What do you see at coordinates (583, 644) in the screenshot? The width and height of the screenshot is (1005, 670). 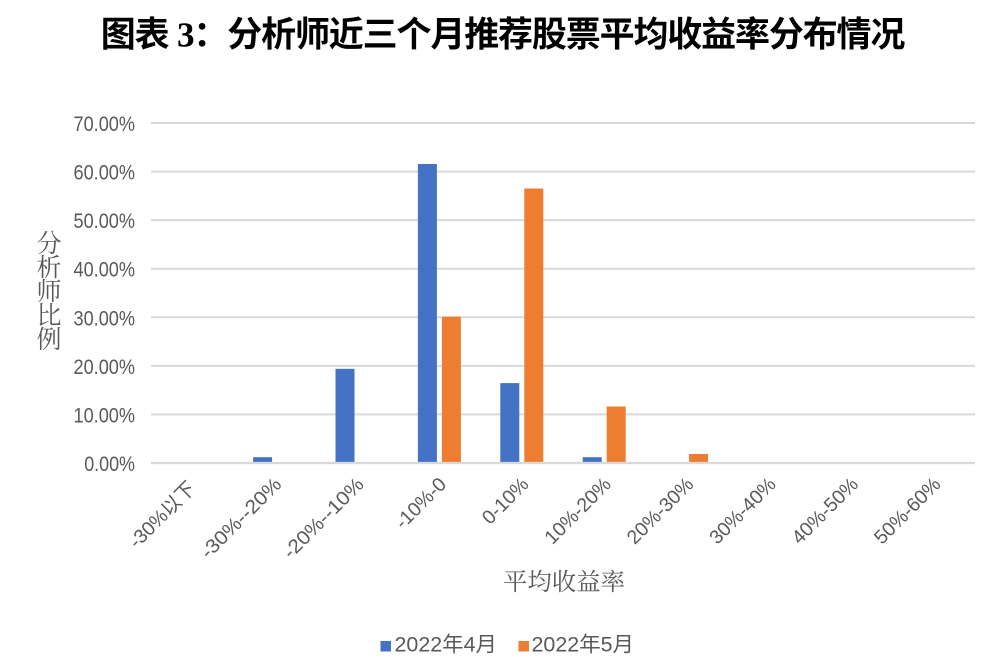 I see `svg-text: 2022年5月` at bounding box center [583, 644].